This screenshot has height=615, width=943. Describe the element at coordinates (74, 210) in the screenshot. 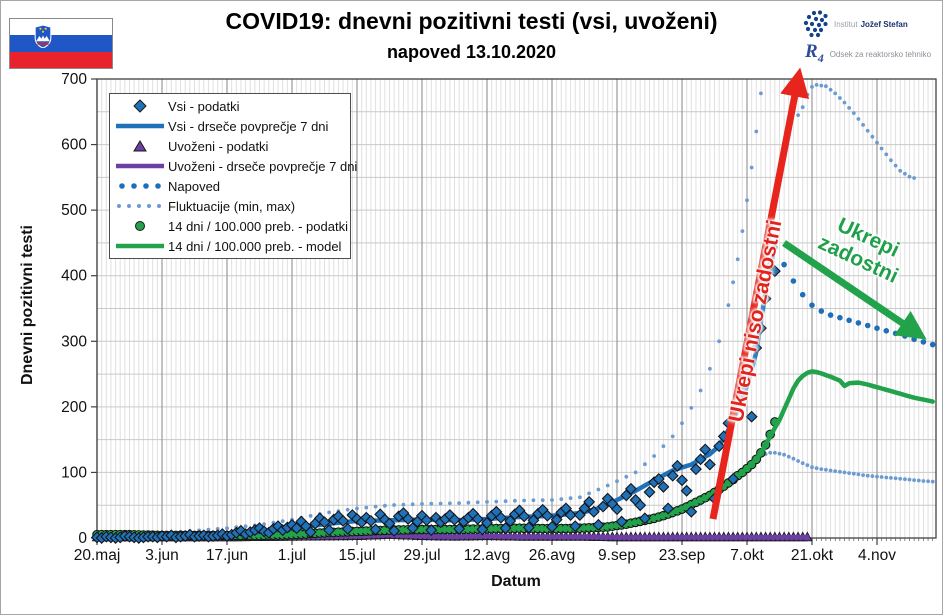

I see `y-tick-label: 500` at that location.